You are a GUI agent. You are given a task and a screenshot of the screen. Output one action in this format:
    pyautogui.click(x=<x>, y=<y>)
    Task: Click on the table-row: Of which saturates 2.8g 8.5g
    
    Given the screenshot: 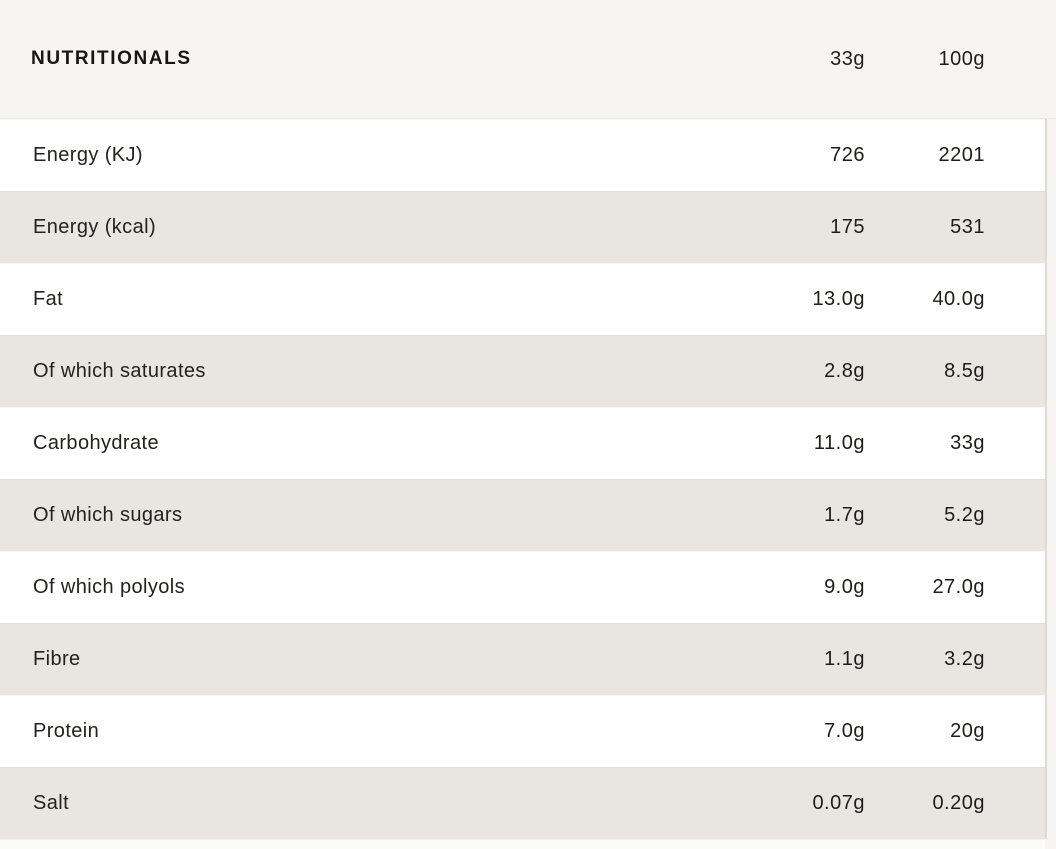 What is the action you would take?
    pyautogui.click(x=522, y=371)
    